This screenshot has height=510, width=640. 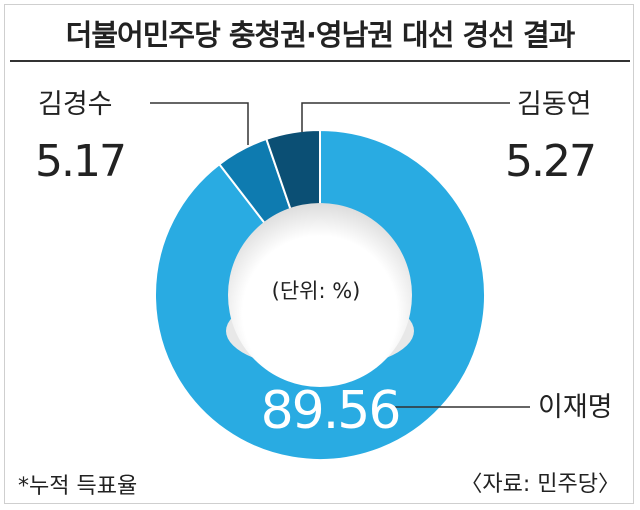 I want to click on slice-value-kimdy: 5.27, so click(x=550, y=161).